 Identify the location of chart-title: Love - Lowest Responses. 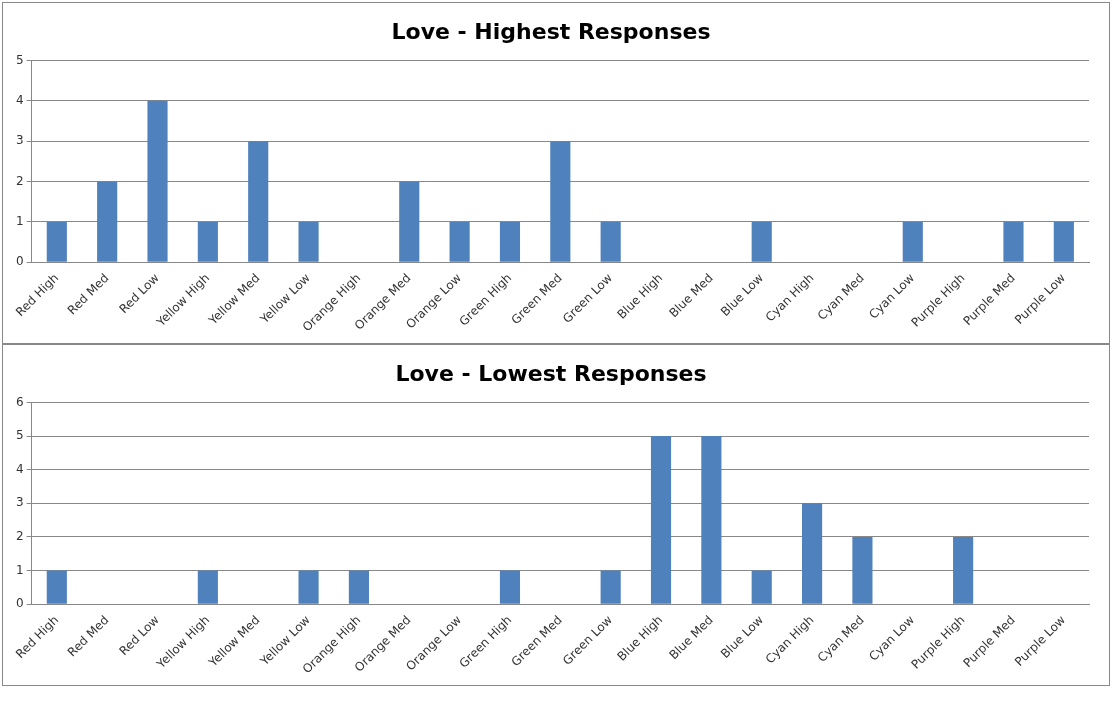
(551, 373).